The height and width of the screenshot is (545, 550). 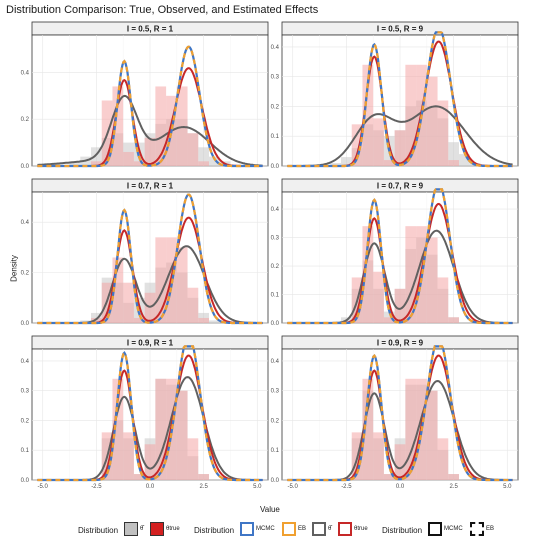 I want to click on facet-2-y-tick-0: 0.0, so click(x=275, y=167).